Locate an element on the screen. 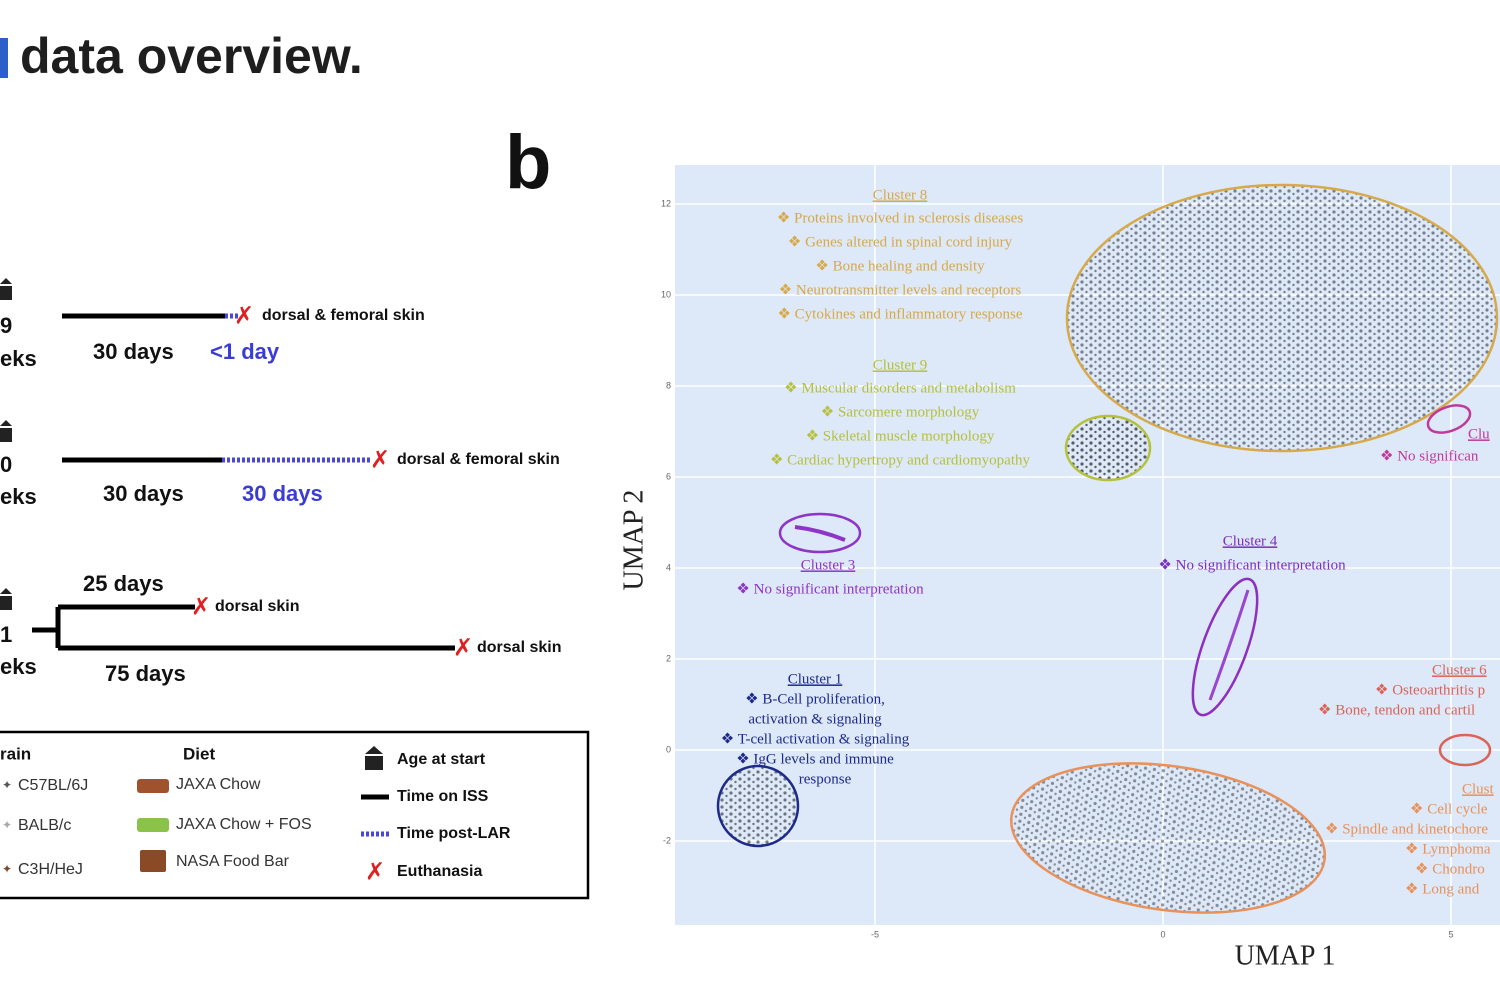 The height and width of the screenshot is (1000, 1500). cluster-item: ❖ Sarcomere morphology is located at coordinates (900, 412).